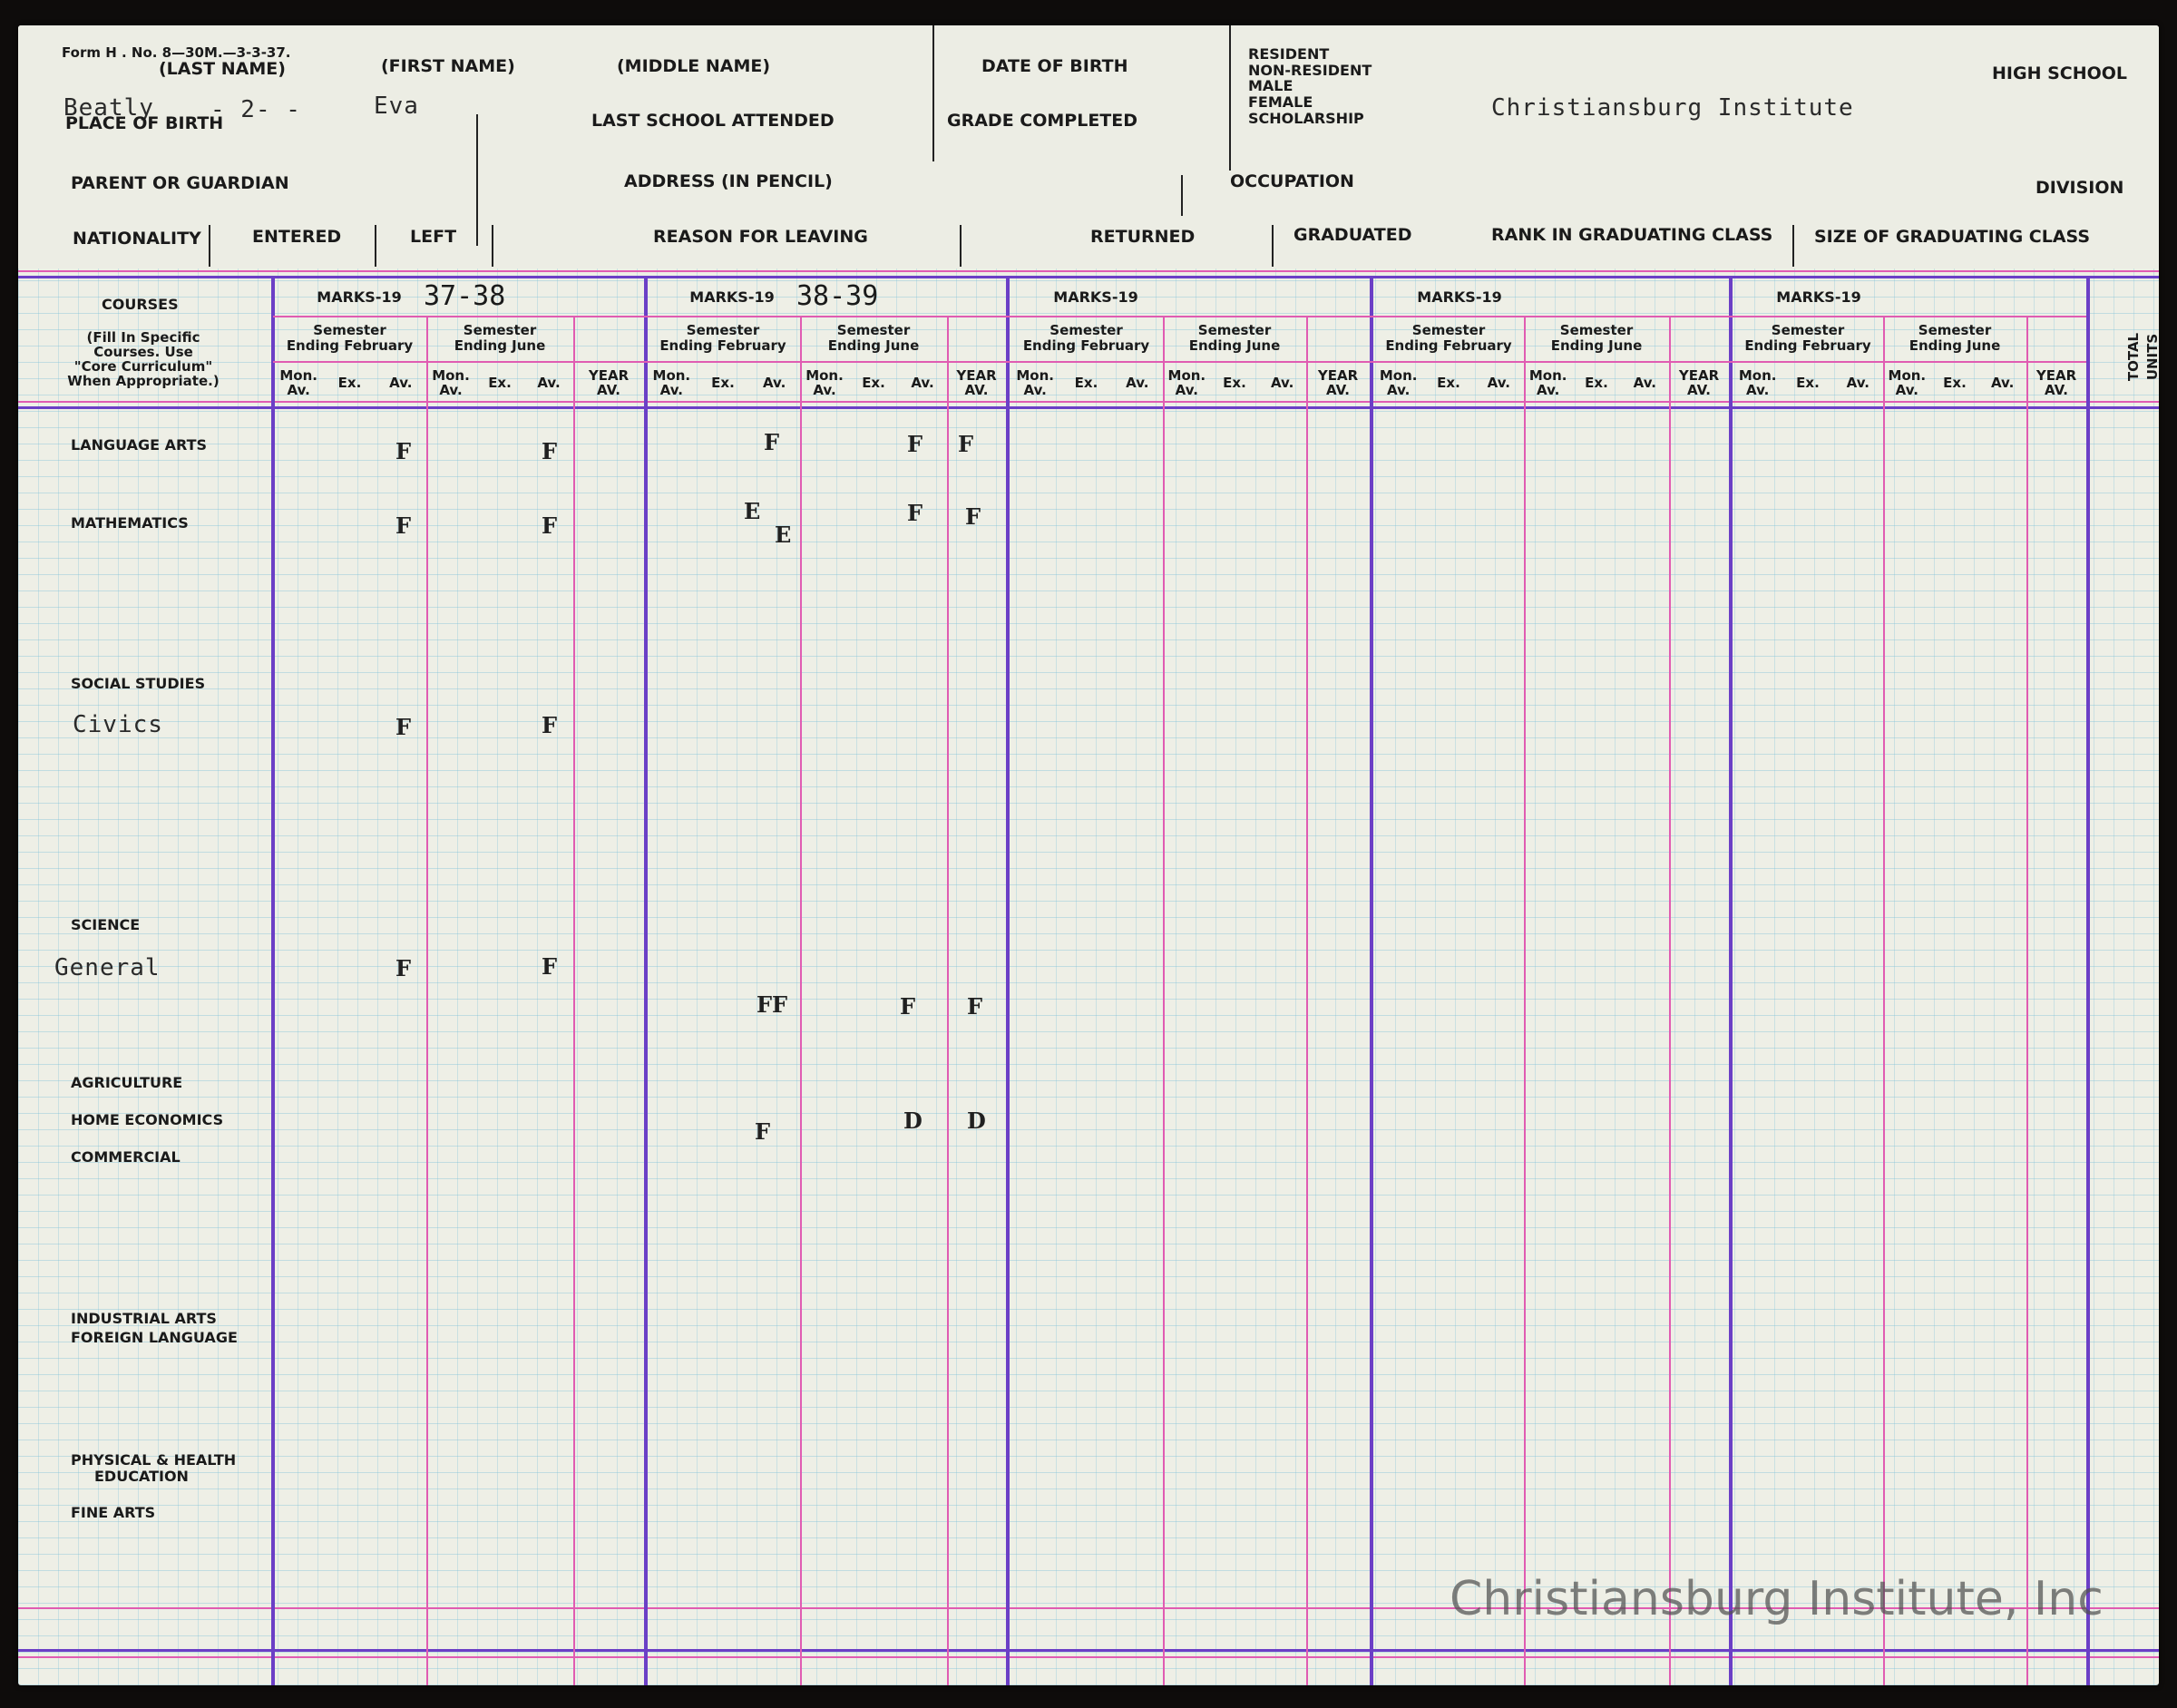  Describe the element at coordinates (106, 925) in the screenshot. I see `subject-science: SCIENCE` at that location.